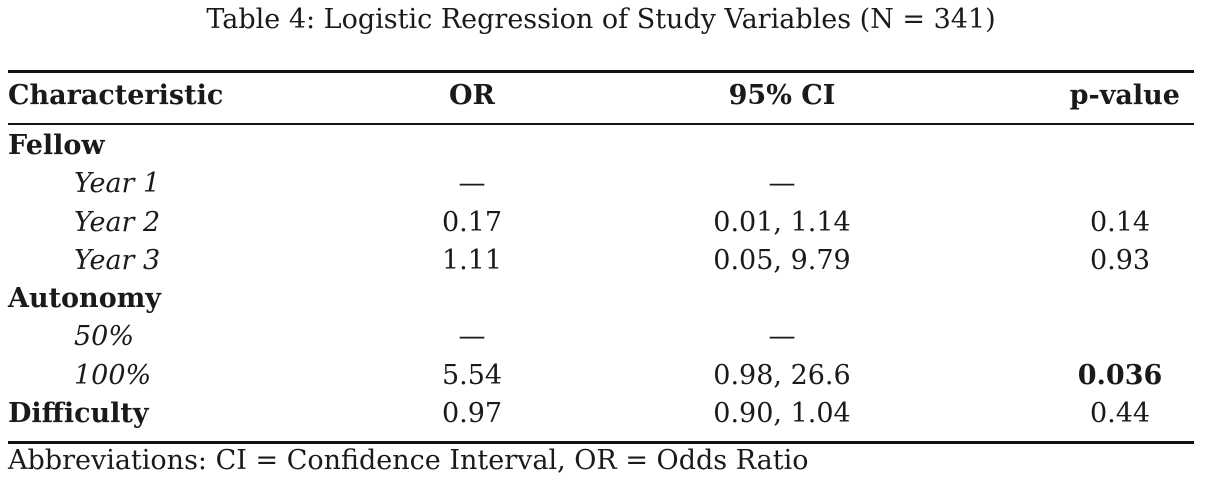 The width and height of the screenshot is (1226, 494). Describe the element at coordinates (472, 222) in the screenshot. I see `or-value: 0.17` at that location.